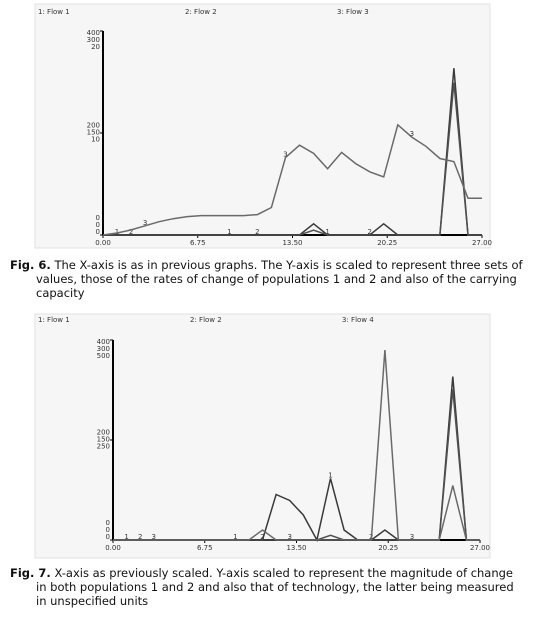  I want to click on legend-entry: 3: Flow 4, so click(358, 320).